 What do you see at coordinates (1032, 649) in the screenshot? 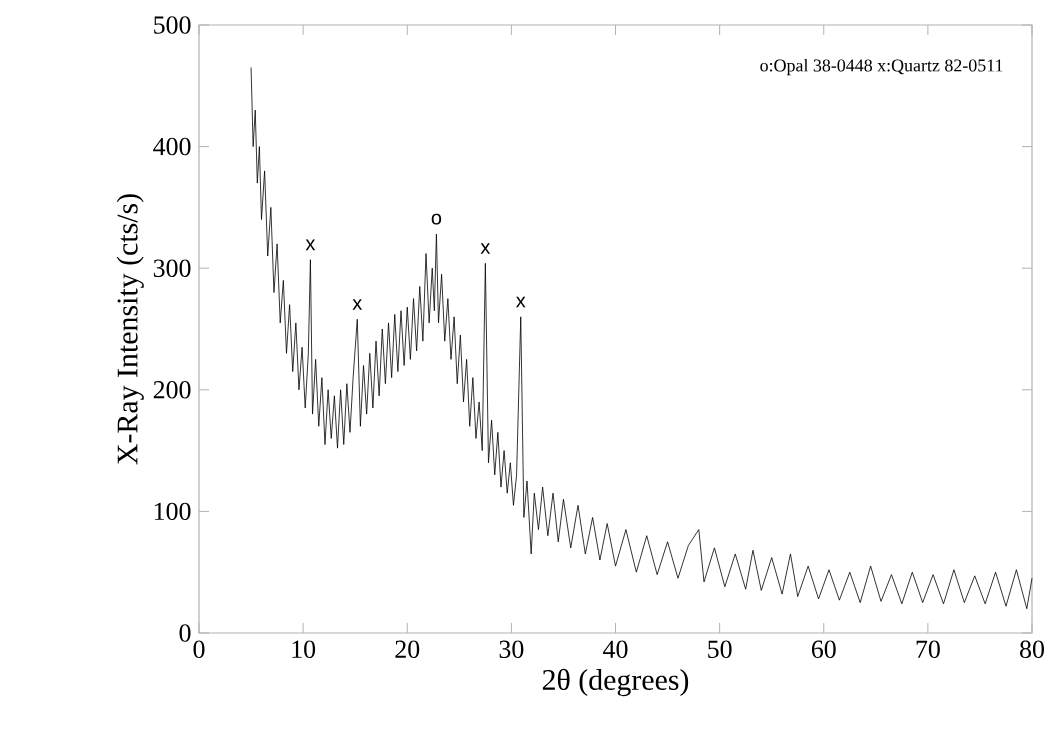
I see `x-tick-label: 80` at bounding box center [1032, 649].